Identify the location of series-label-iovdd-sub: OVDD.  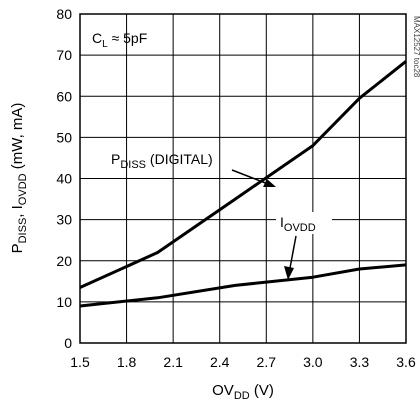
(300, 228).